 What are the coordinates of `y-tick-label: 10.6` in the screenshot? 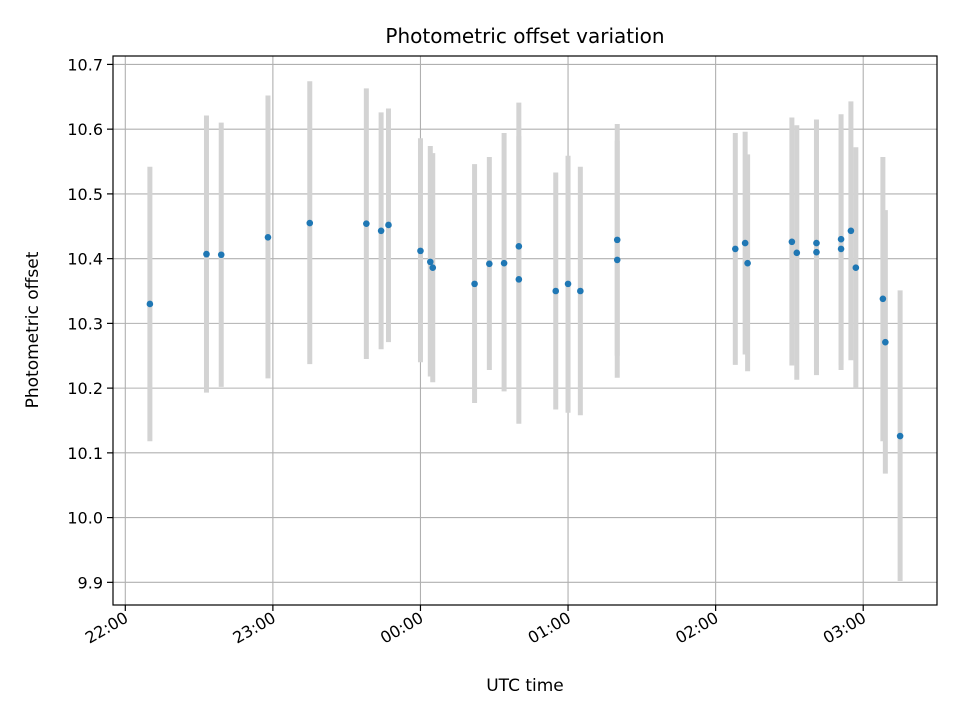 It's located at (85, 129).